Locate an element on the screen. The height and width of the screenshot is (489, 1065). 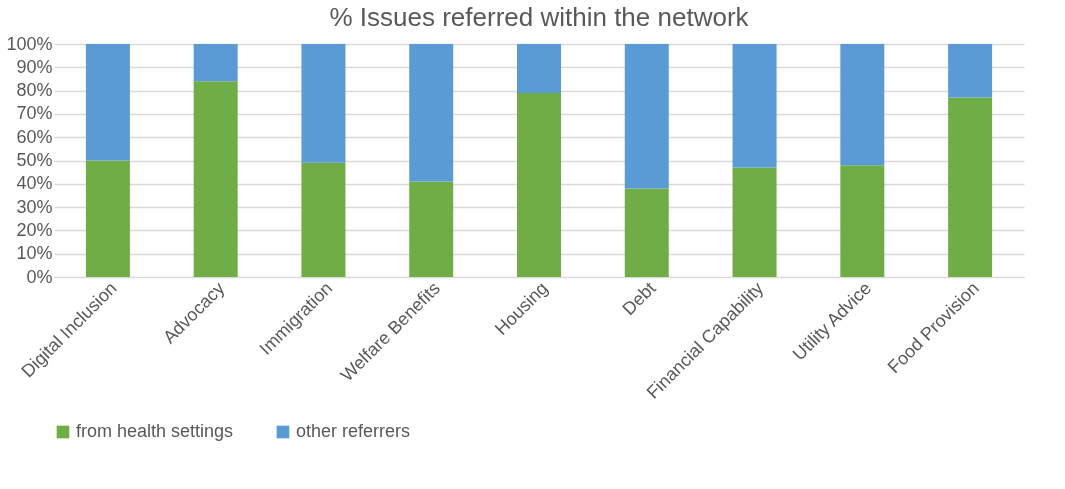
y-tick-label: 20% is located at coordinates (34, 229).